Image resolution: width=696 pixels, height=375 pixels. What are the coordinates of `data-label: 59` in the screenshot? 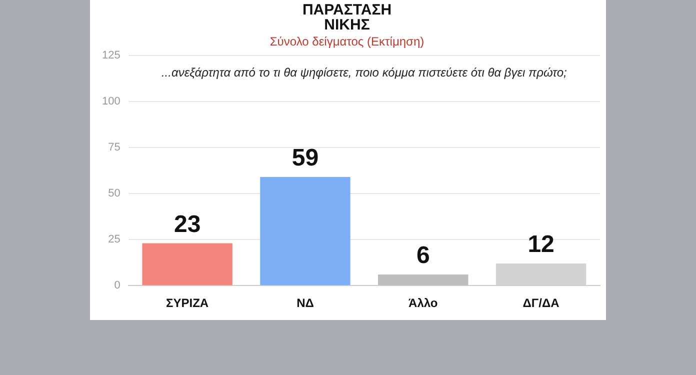 It's located at (305, 158).